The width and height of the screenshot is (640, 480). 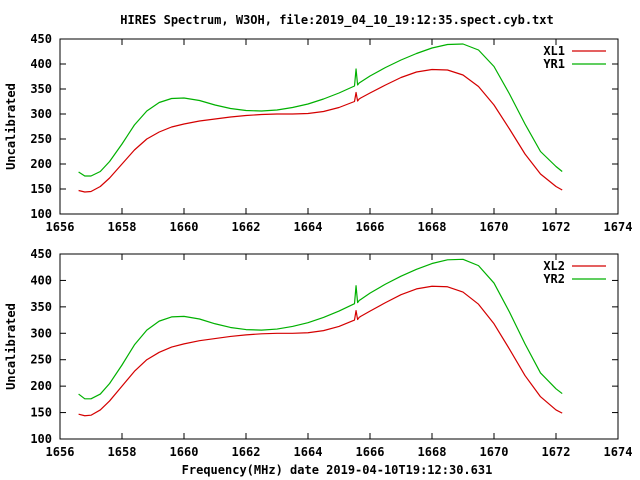 What do you see at coordinates (554, 64) in the screenshot?
I see `legend-label: YR1` at bounding box center [554, 64].